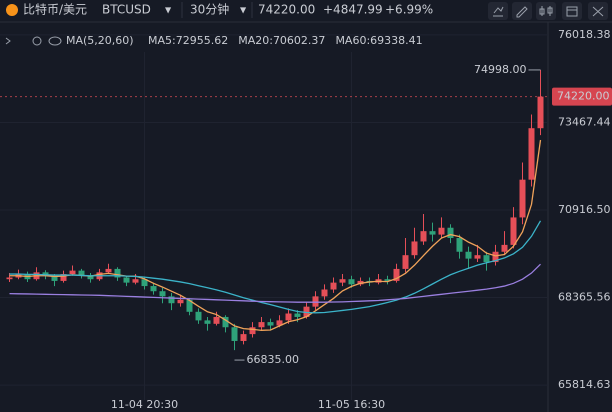  I want to click on settings-icon, so click(37, 41).